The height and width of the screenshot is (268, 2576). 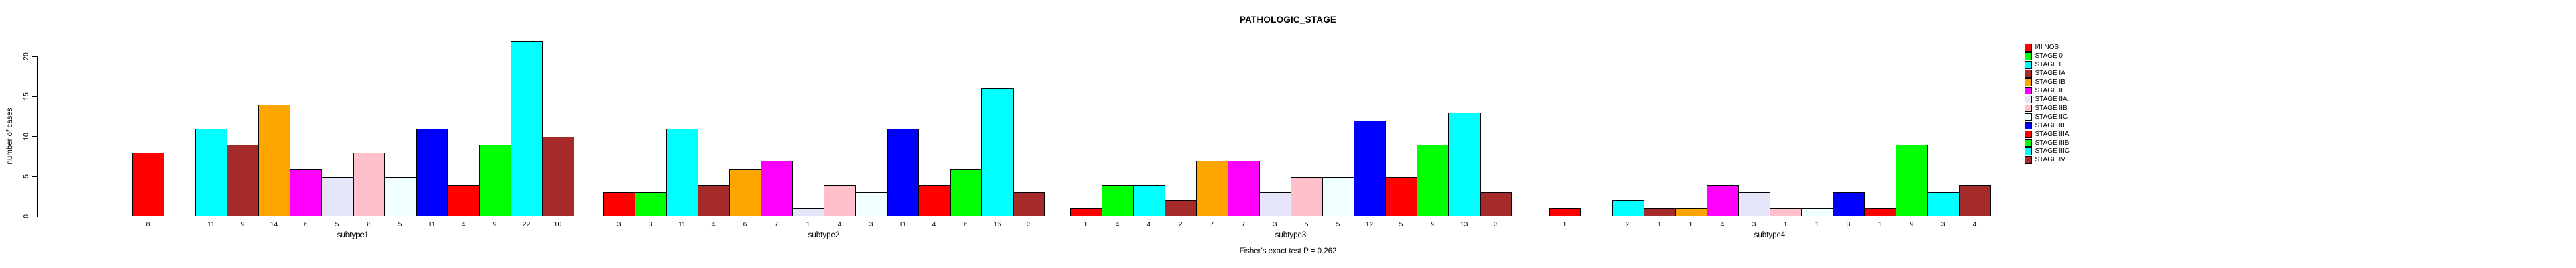 I want to click on bar-subtype3-stage-iia, so click(x=1275, y=205).